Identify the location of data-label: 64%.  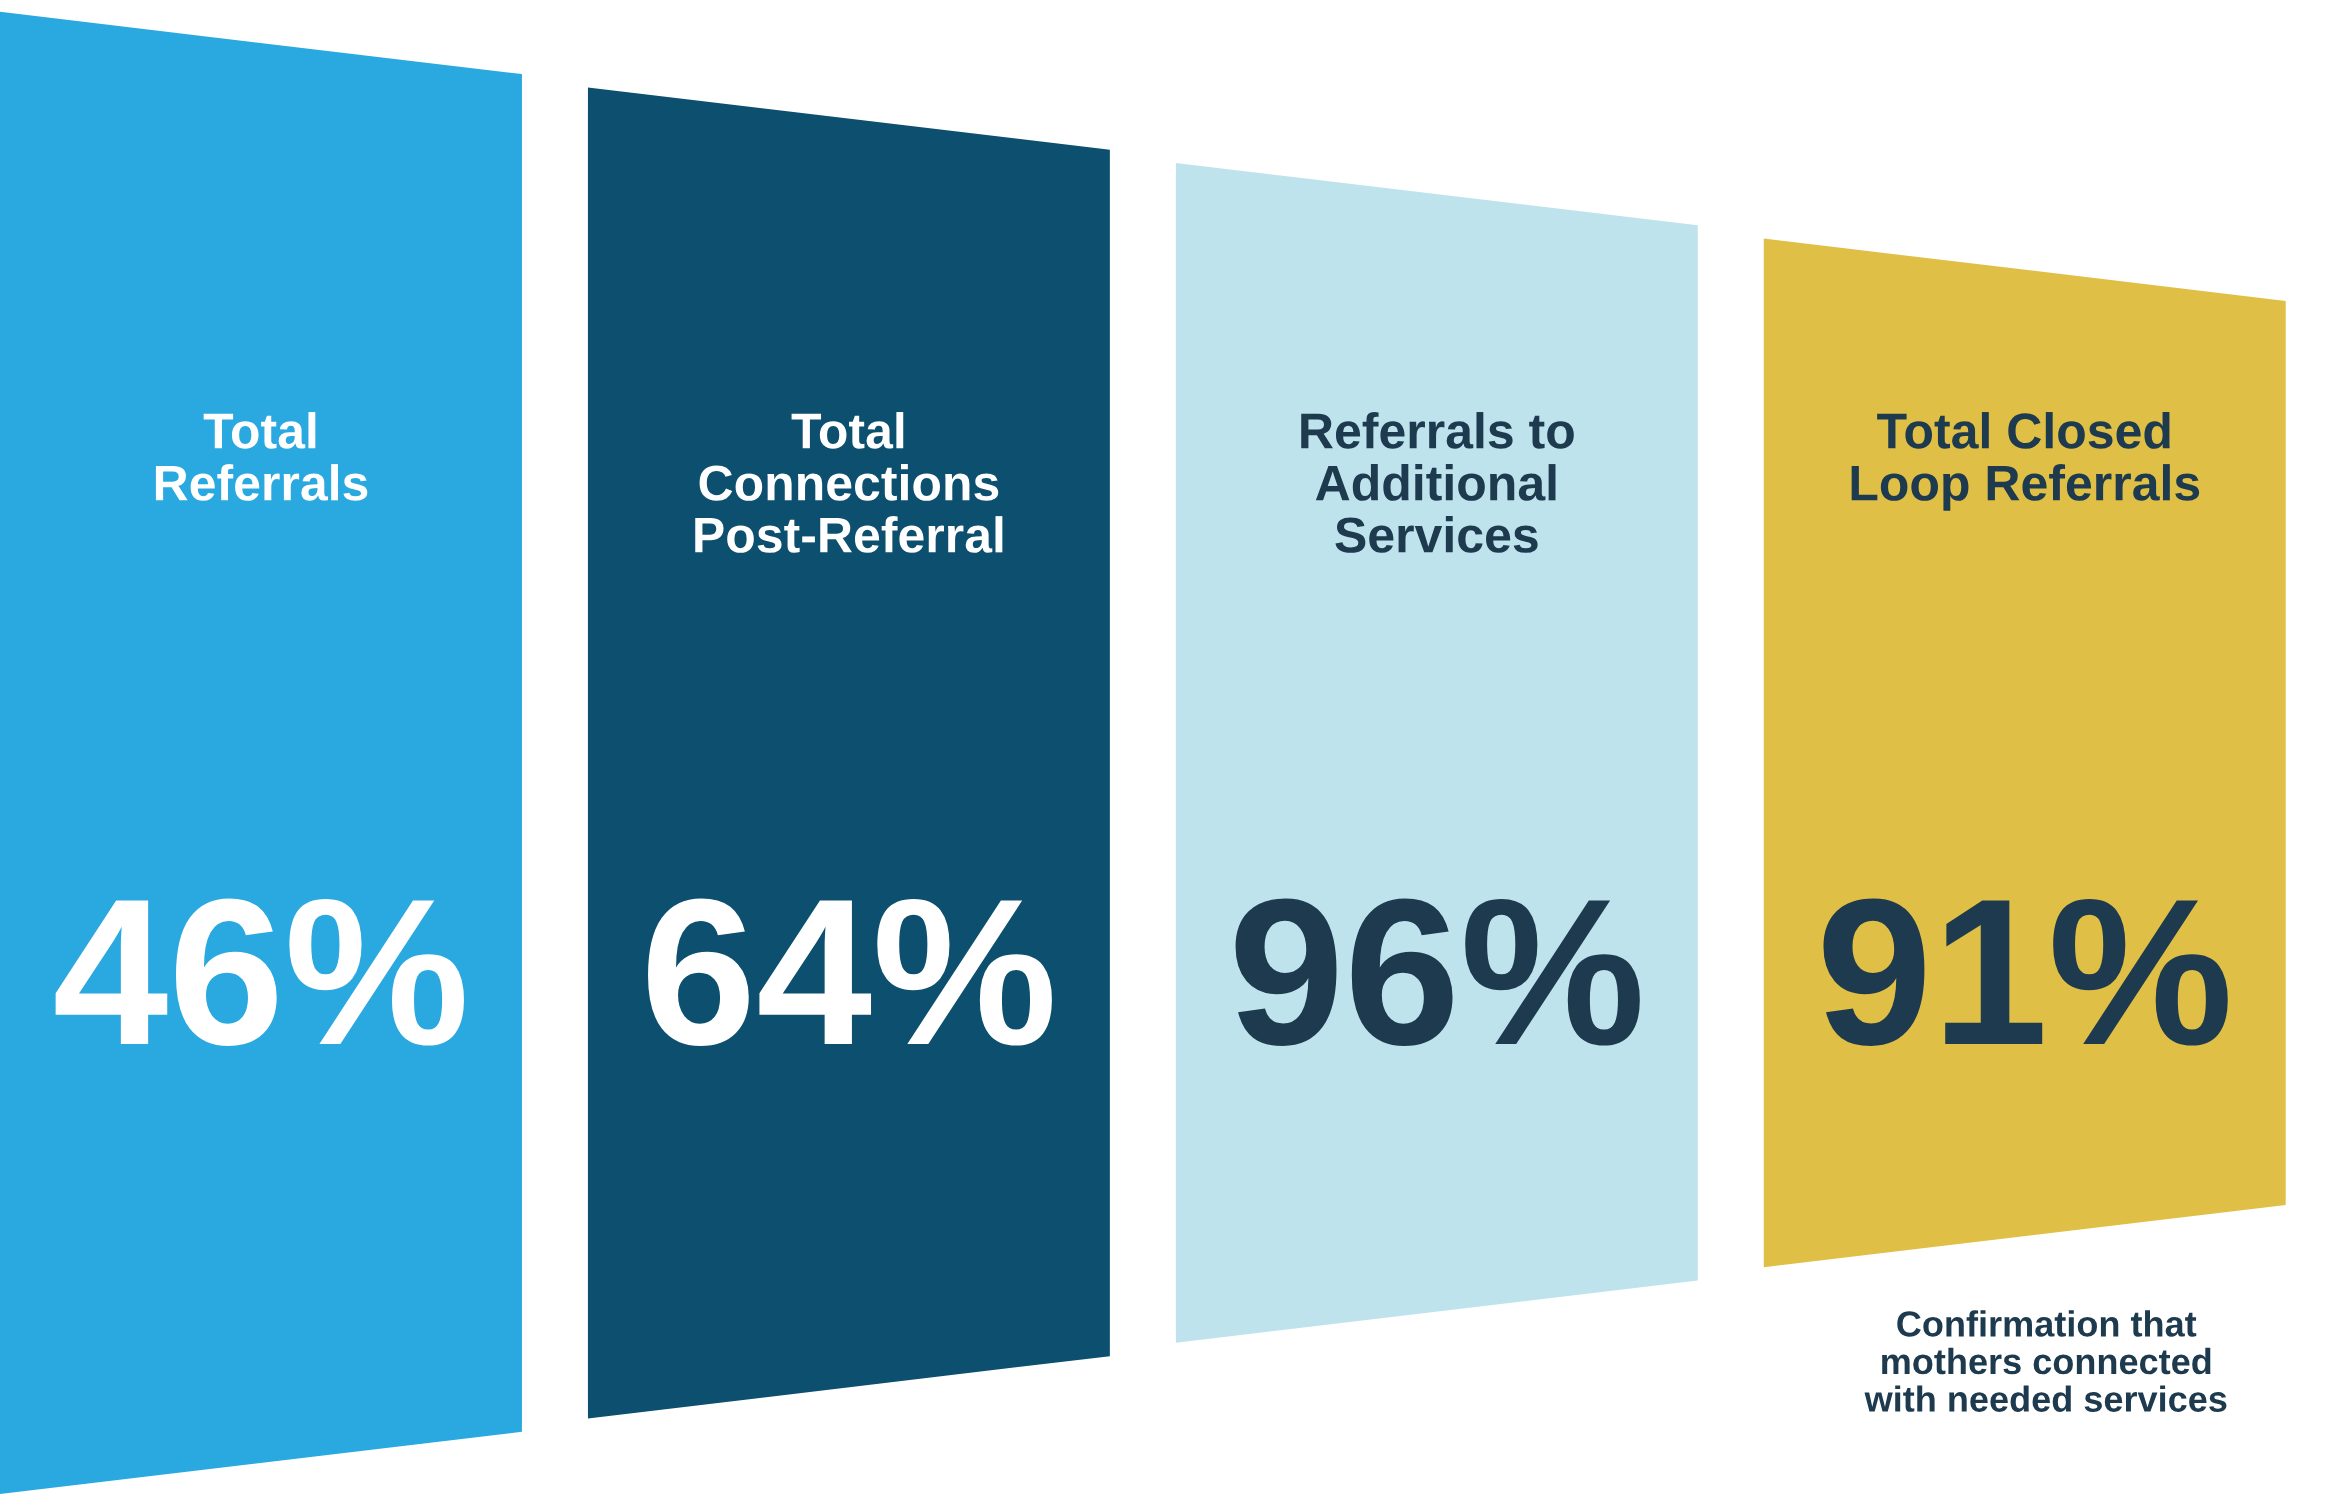
(850, 972).